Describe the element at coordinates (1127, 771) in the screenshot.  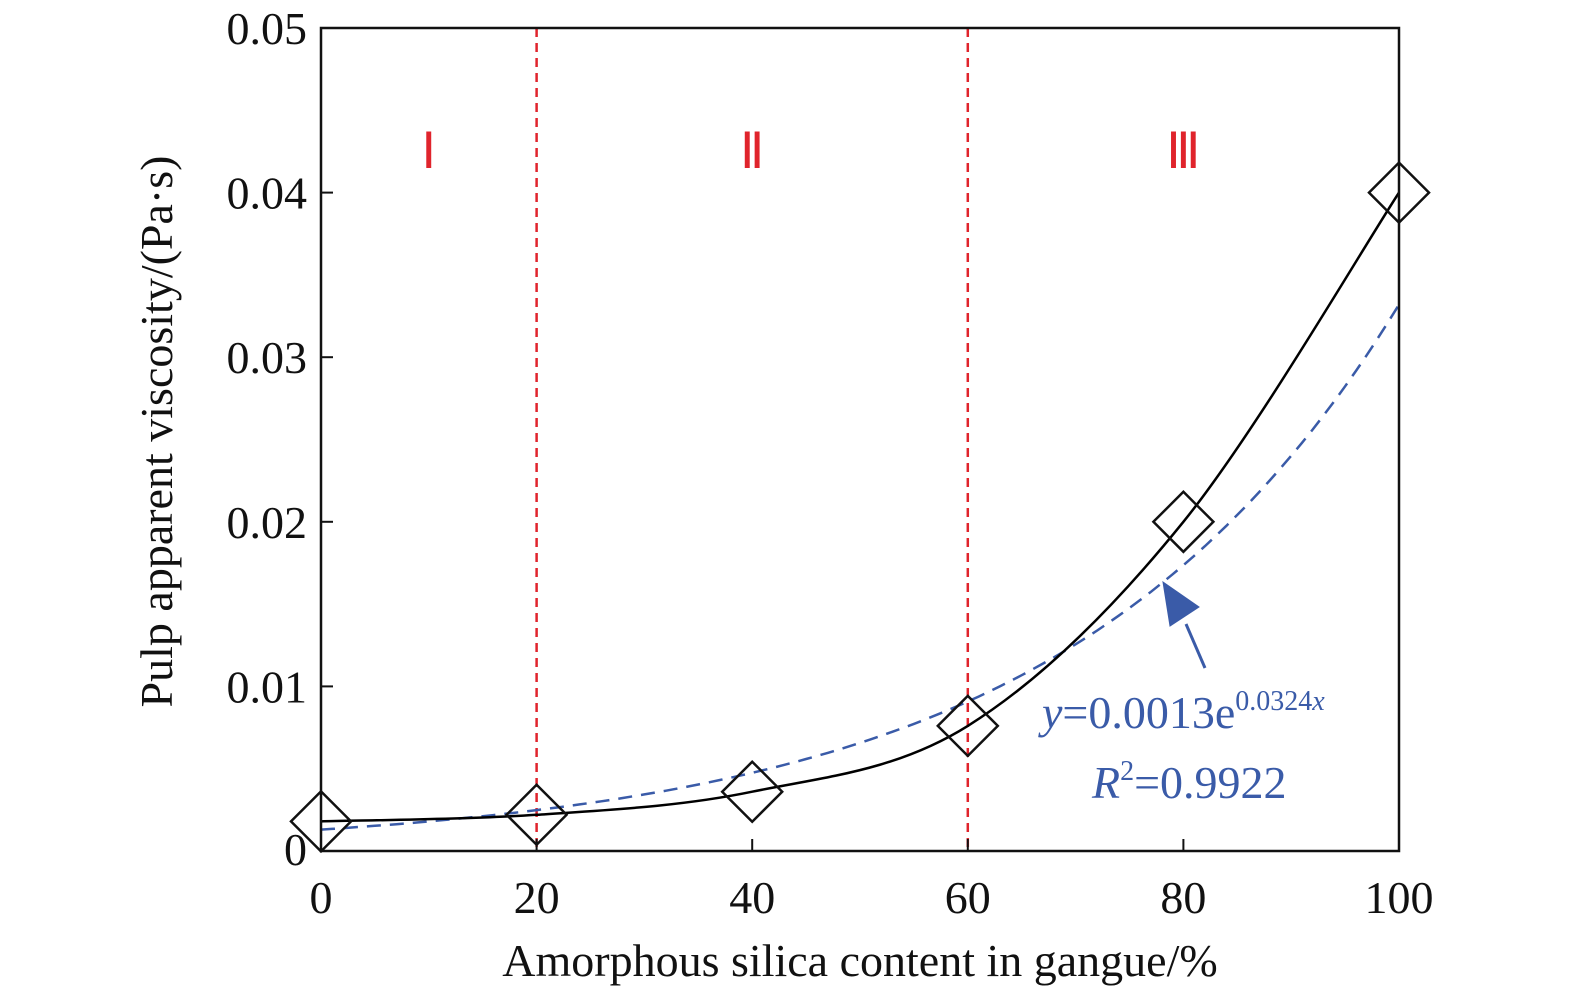
I see `r2-superscript: 2` at that location.